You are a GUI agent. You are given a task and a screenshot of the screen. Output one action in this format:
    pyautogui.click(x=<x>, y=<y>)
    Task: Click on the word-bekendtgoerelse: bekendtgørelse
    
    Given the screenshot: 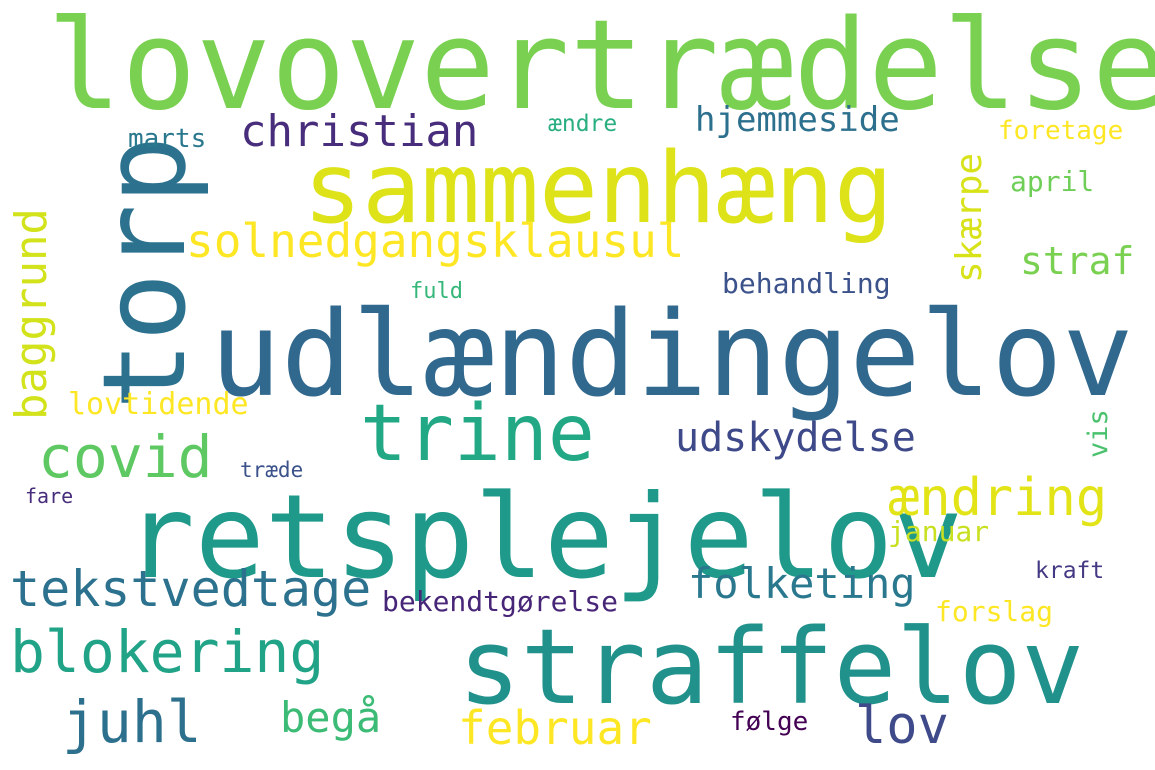 What is the action you would take?
    pyautogui.click(x=500, y=601)
    